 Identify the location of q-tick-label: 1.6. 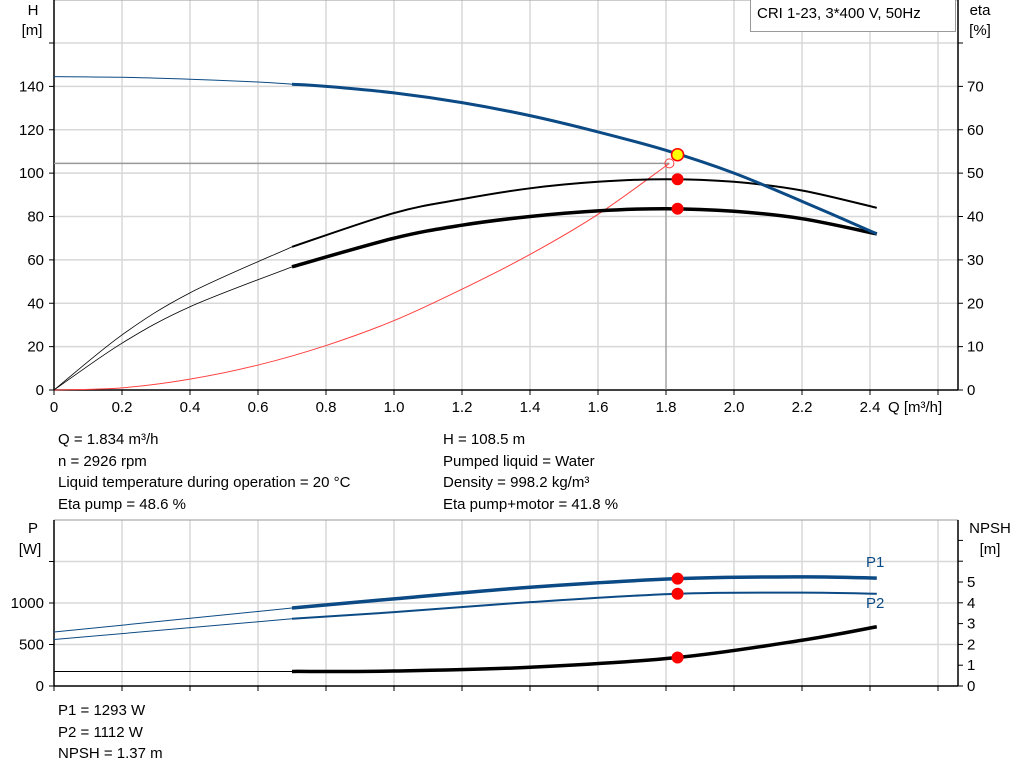
(598, 407).